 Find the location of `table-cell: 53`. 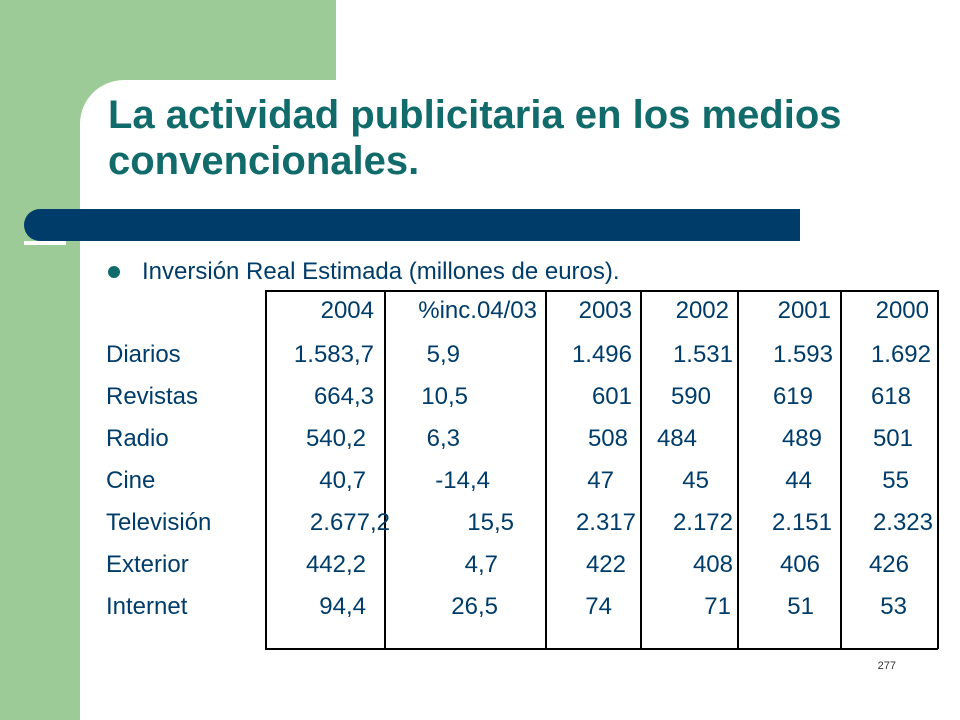

table-cell: 53 is located at coordinates (893, 606).